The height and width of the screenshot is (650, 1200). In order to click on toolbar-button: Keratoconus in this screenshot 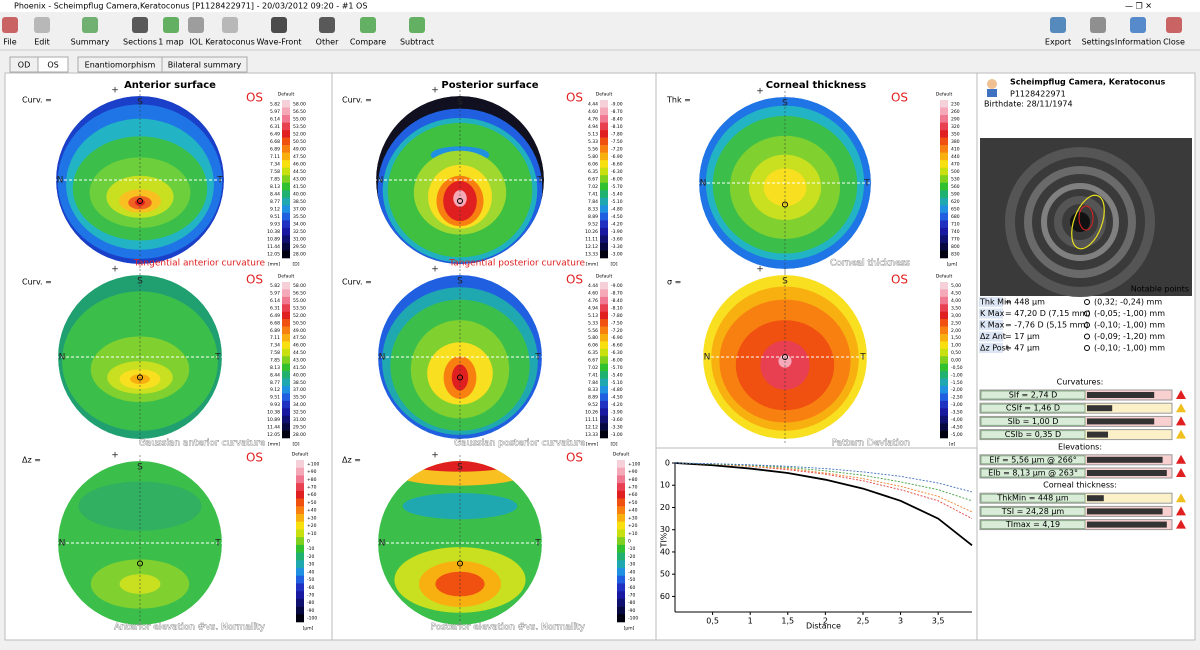, I will do `click(230, 42)`.